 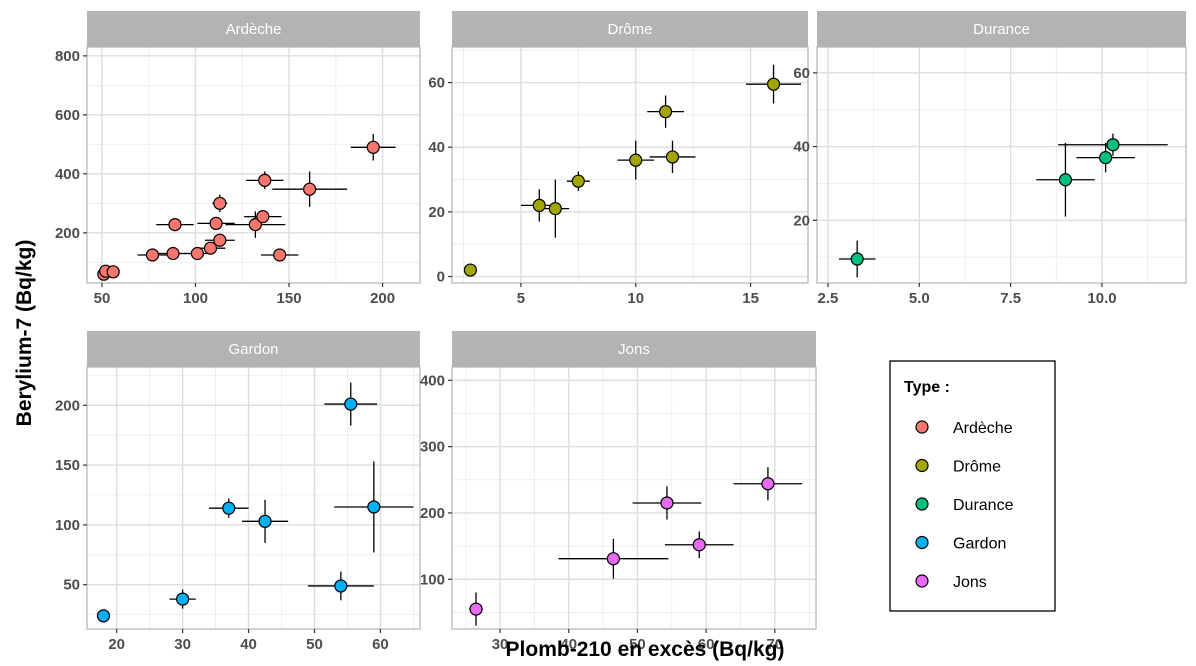 I want to click on strip-label-gardon: Gardon, so click(x=253, y=349).